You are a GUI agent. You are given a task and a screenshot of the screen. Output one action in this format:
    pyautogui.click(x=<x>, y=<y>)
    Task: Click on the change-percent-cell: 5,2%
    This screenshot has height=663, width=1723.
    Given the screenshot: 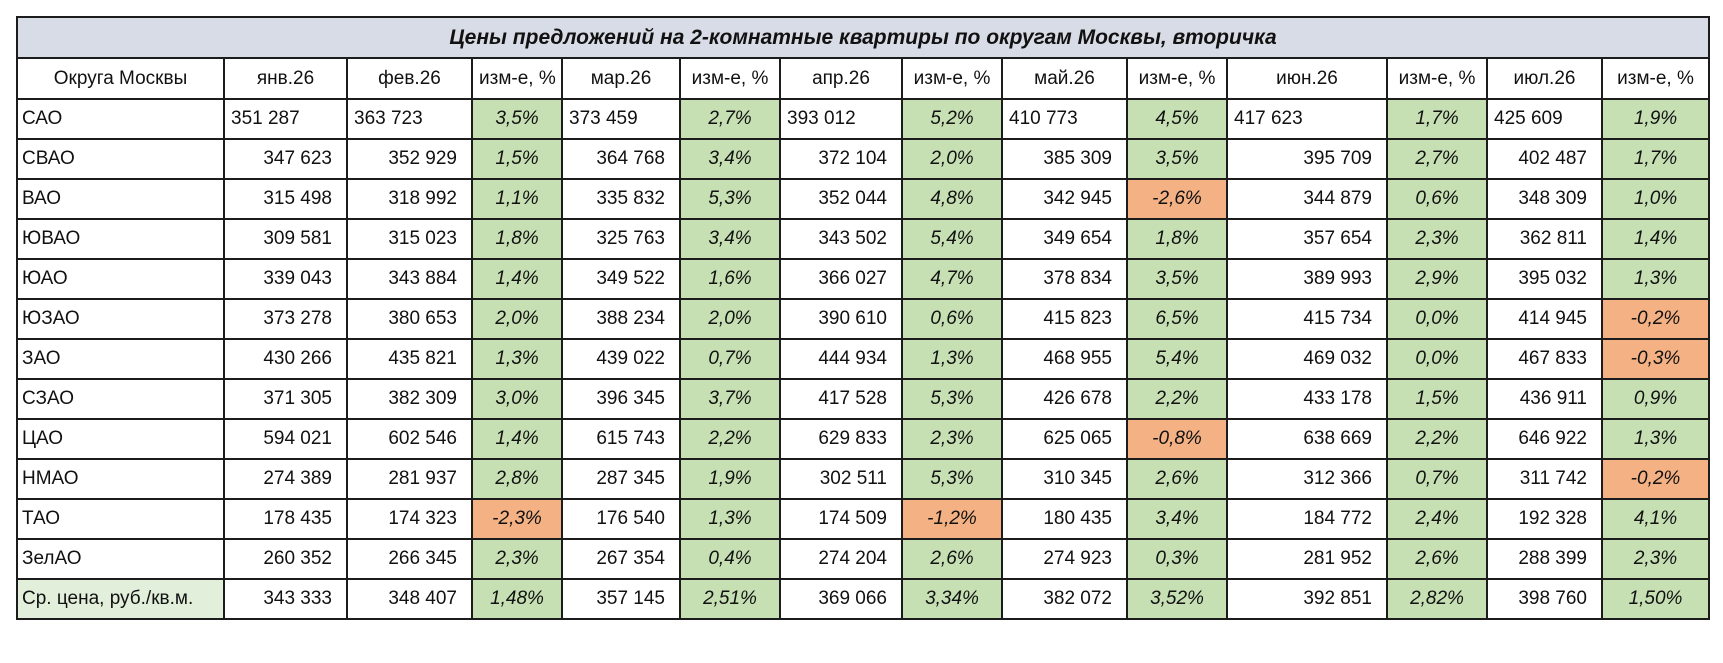 What is the action you would take?
    pyautogui.click(x=952, y=119)
    